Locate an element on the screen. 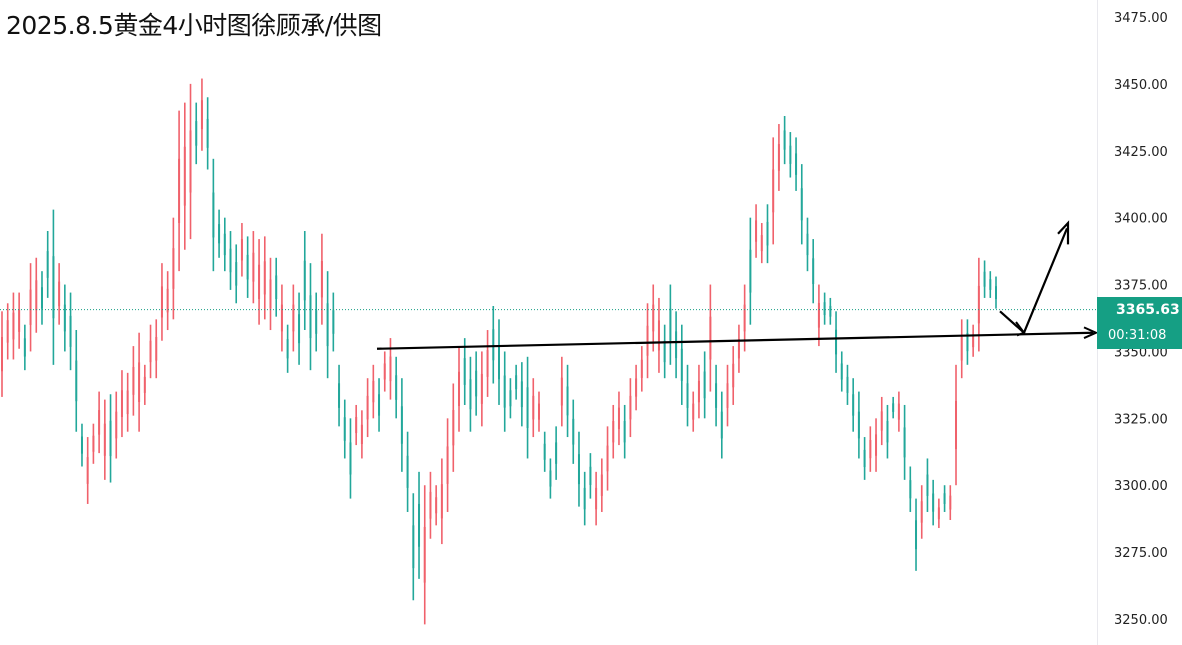 Image resolution: width=1182 pixels, height=645 pixels. forecast-arrow-dip-head is located at coordinates (1020, 329).